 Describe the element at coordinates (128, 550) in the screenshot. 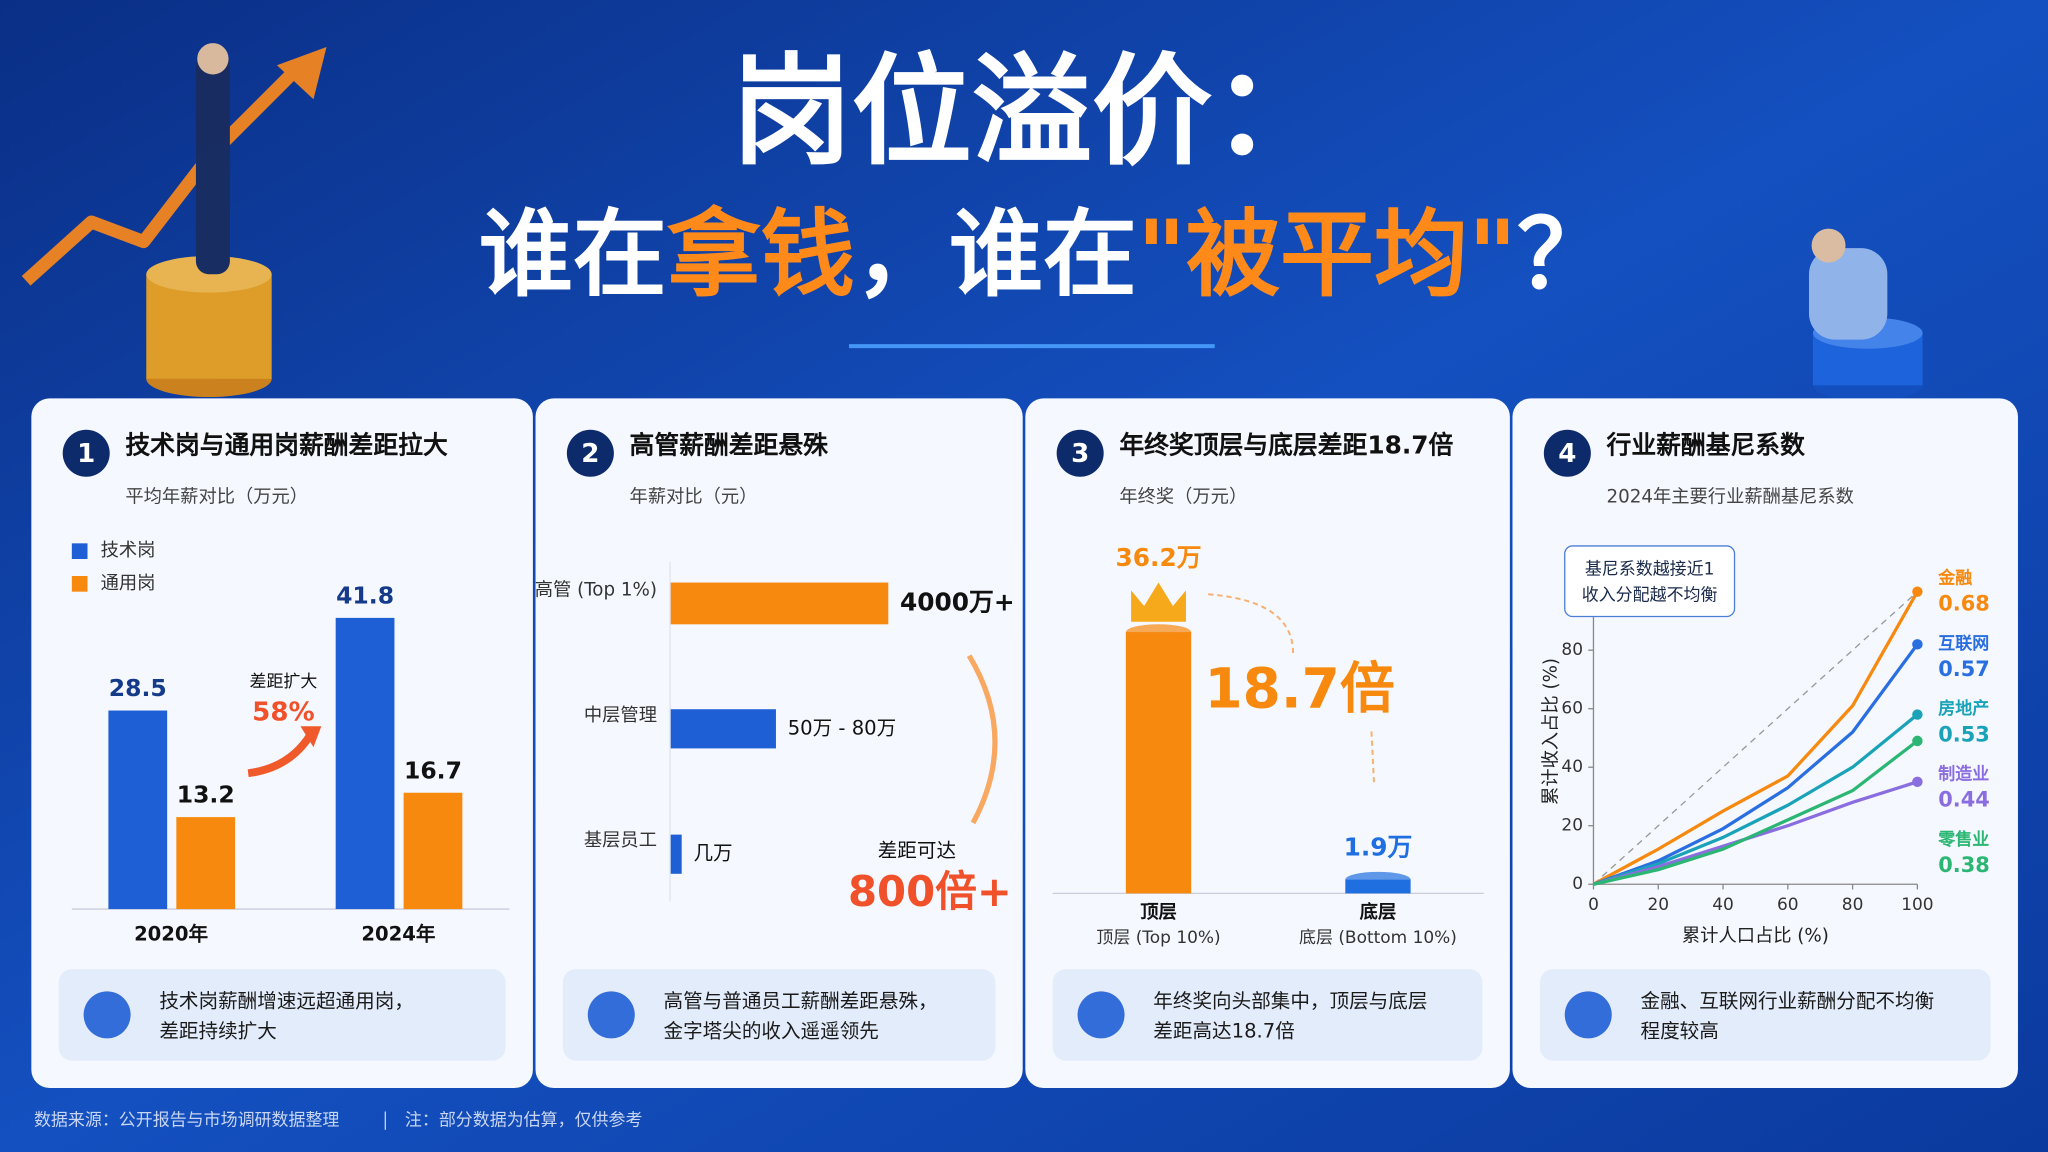

I see `legend-label: 技术岗` at that location.